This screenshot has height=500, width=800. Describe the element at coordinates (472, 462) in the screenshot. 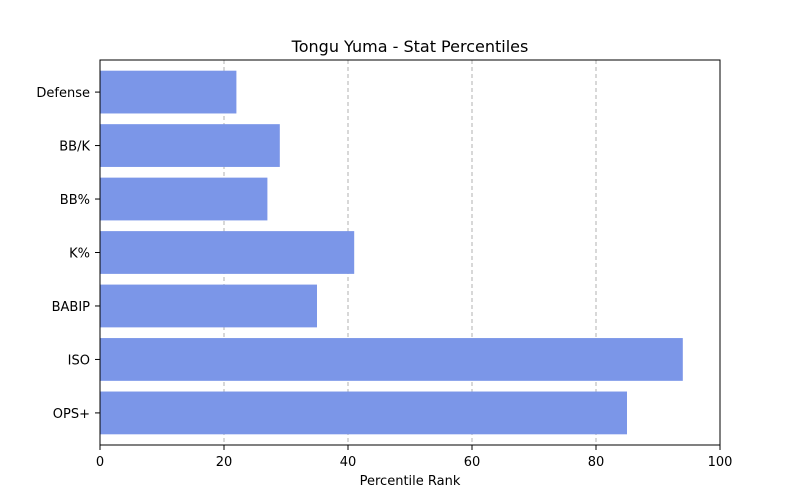

I see `x-tick-label: 60` at that location.